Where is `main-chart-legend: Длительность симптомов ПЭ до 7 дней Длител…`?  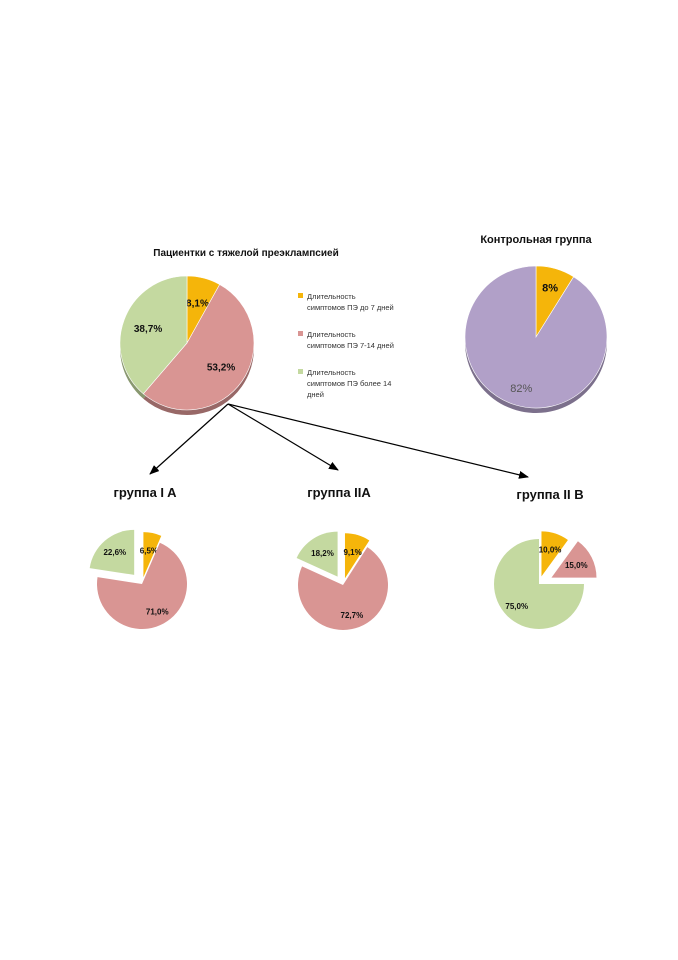
main-chart-legend: Длительность симптомов ПЭ до 7 дней Длител… is located at coordinates (346, 345).